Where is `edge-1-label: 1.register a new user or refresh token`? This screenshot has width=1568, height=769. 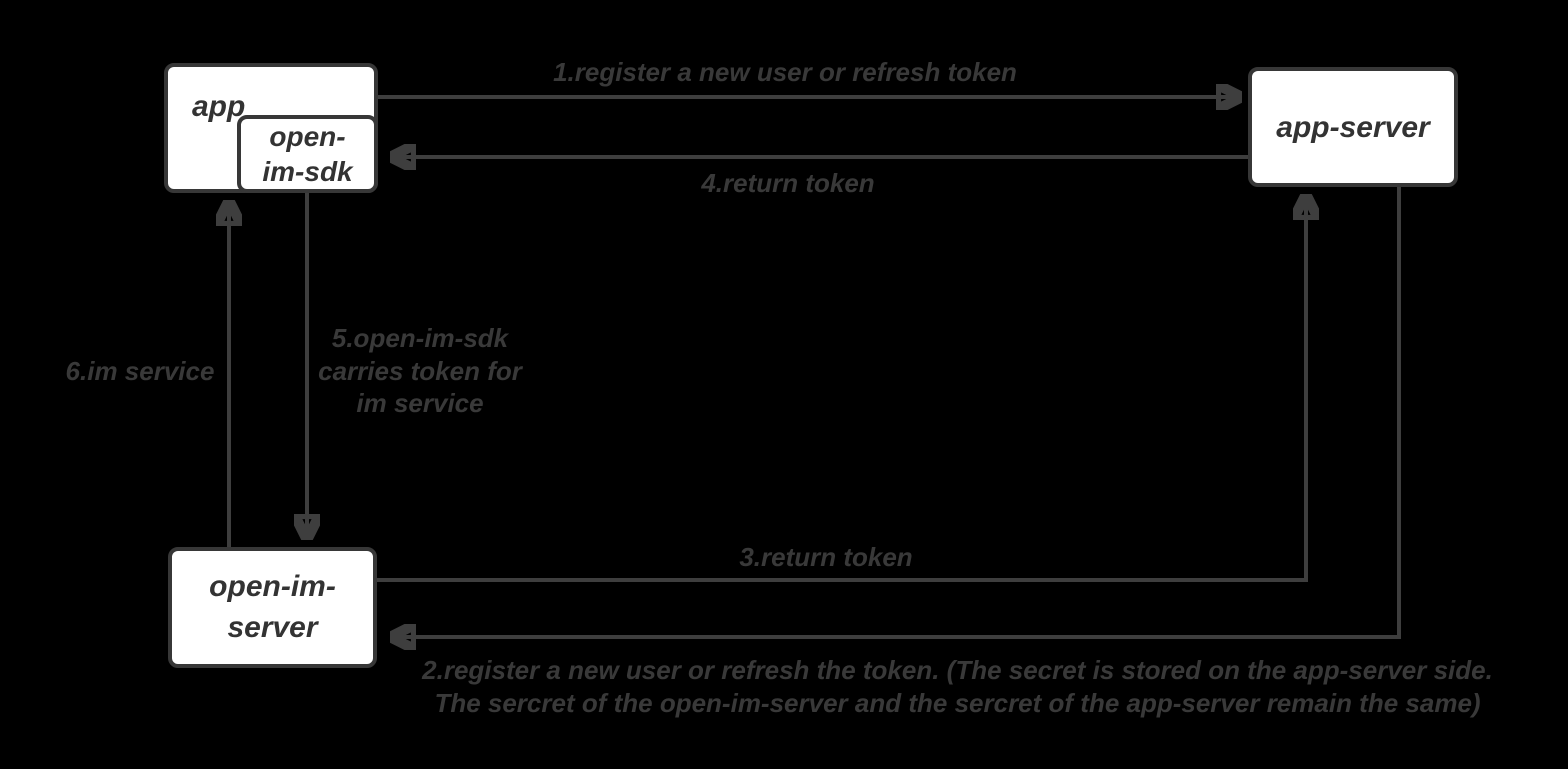 edge-1-label: 1.register a new user or refresh token is located at coordinates (785, 72).